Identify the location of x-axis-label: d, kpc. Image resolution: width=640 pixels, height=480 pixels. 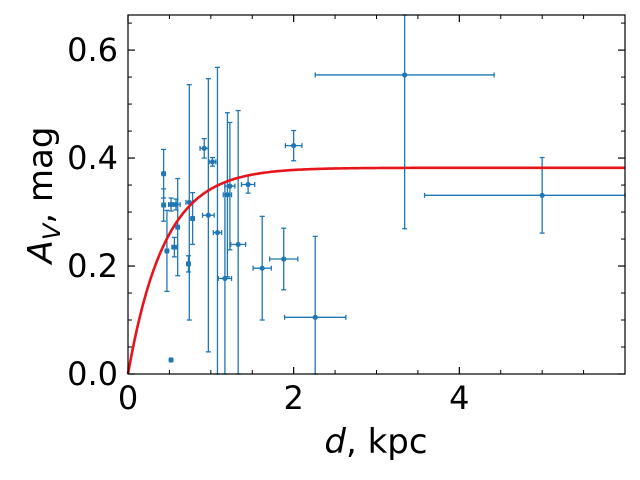
(375, 442).